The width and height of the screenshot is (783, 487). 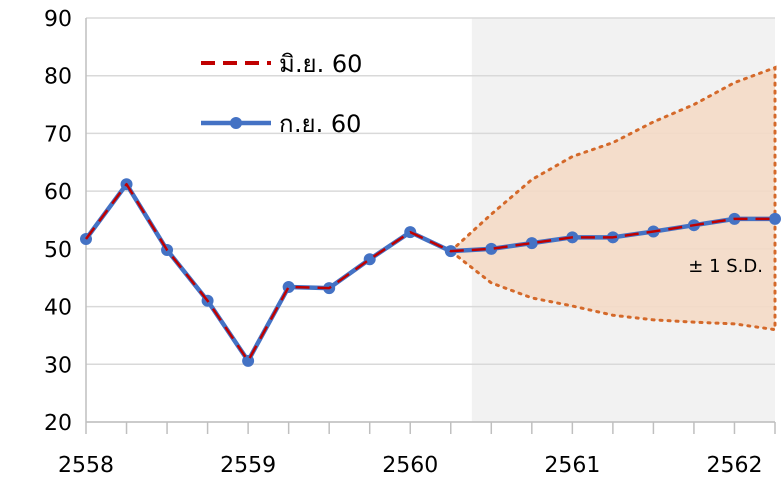 I want to click on legend-label: มิ.ย. 60, so click(x=320, y=64).